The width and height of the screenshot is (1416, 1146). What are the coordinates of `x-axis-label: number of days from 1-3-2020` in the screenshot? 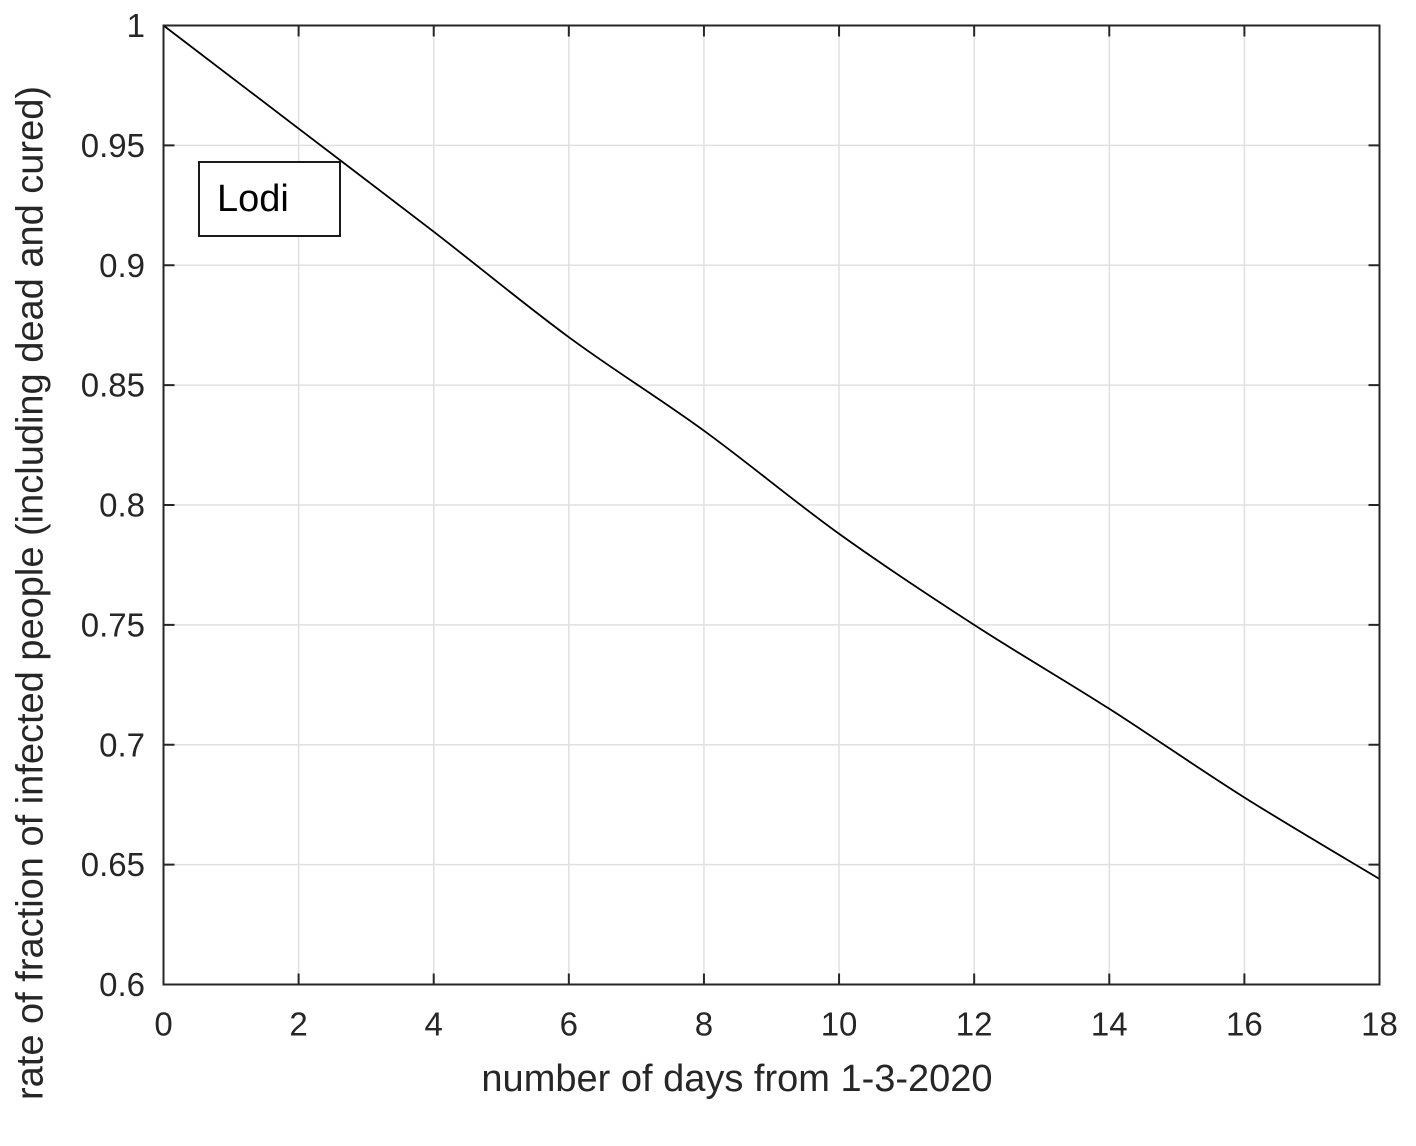 It's located at (737, 1079).